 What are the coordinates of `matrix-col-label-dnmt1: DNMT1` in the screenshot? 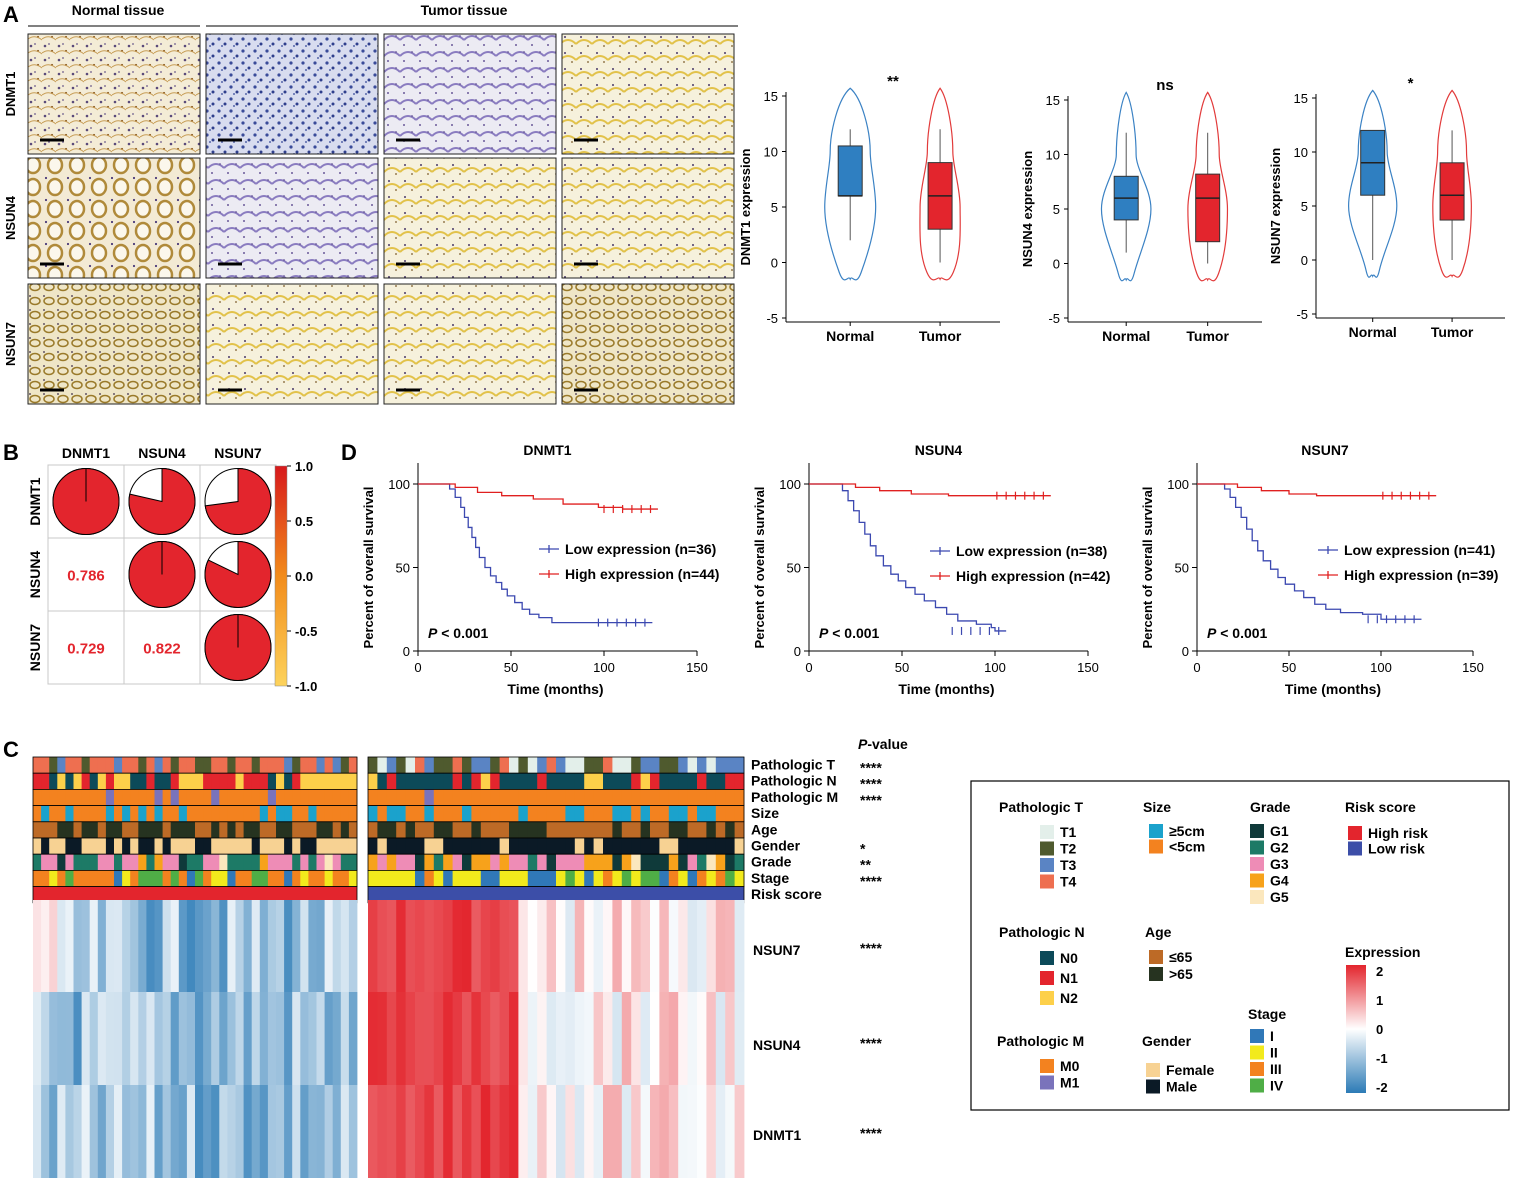 It's located at (86, 453).